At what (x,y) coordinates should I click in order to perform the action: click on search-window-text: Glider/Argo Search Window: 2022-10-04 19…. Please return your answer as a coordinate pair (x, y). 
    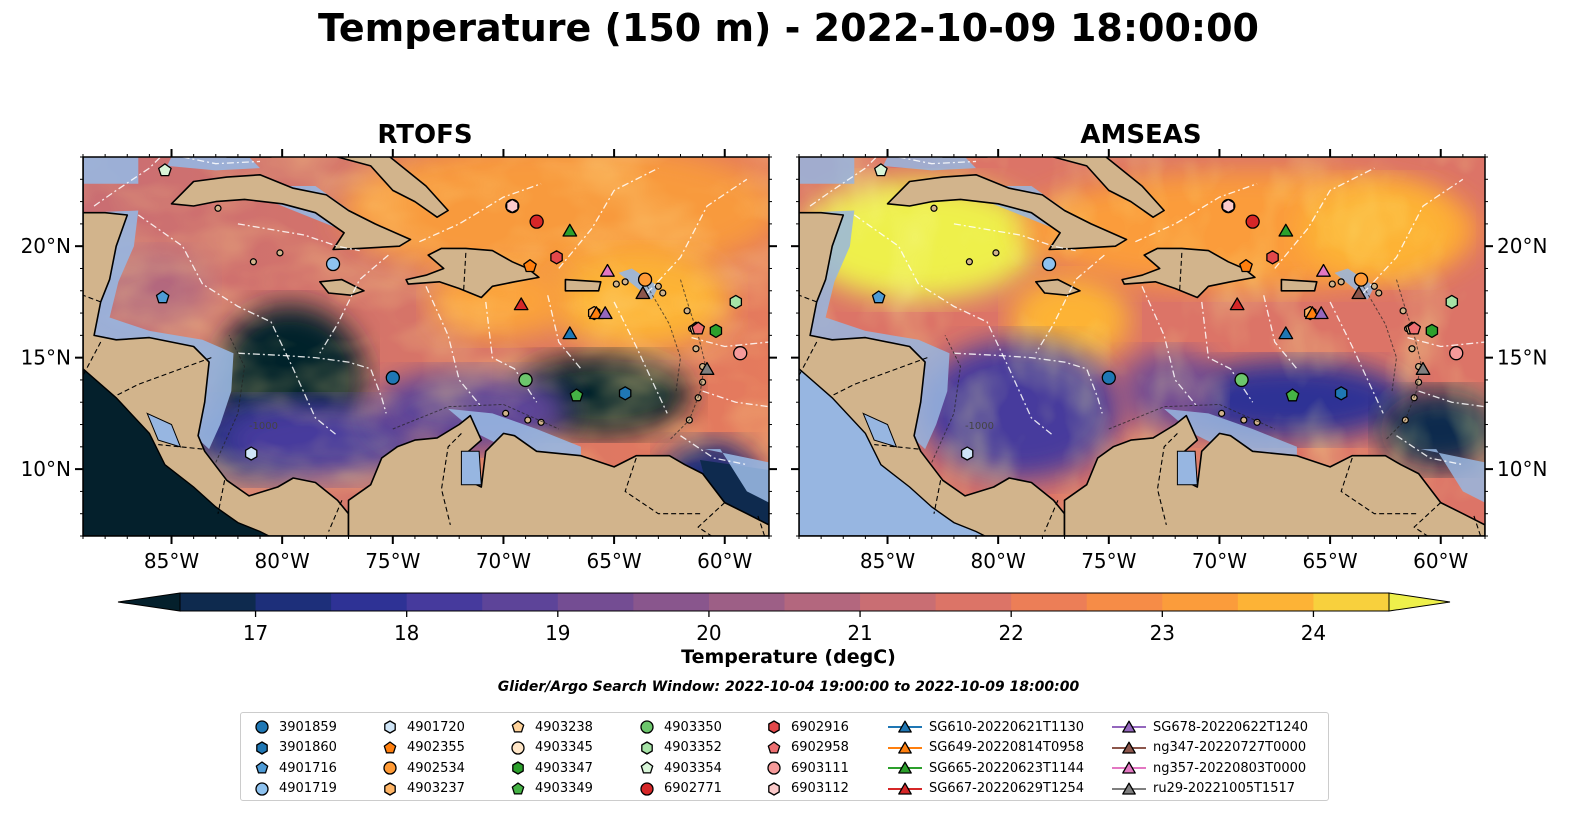
    Looking at the image, I should click on (788, 687).